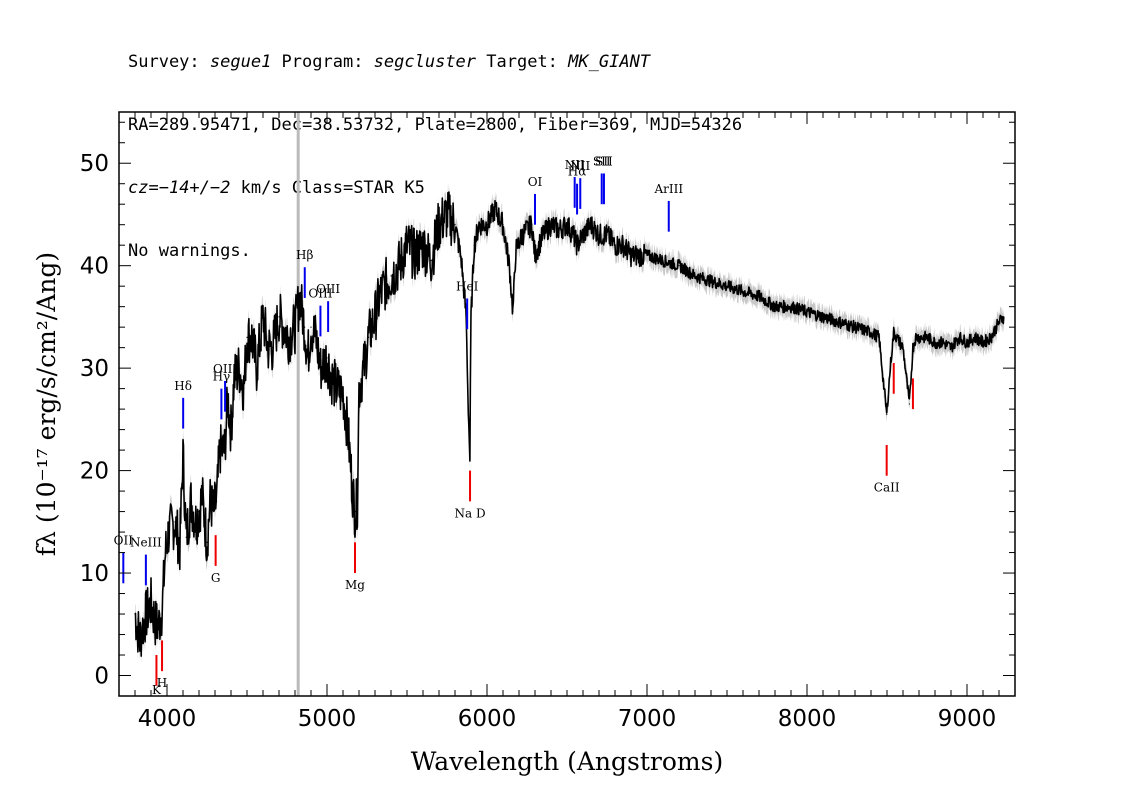  I want to click on emission-line-label: NeIII, so click(146, 543).